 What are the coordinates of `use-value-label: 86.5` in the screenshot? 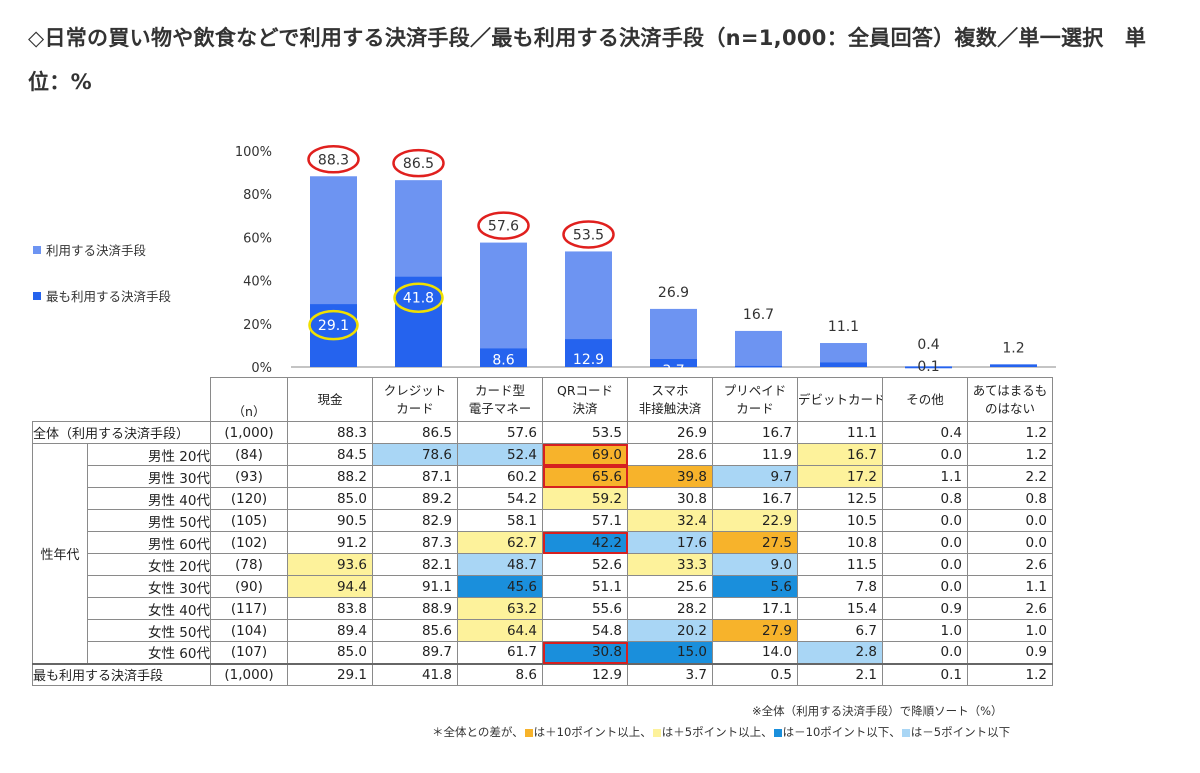 It's located at (418, 164).